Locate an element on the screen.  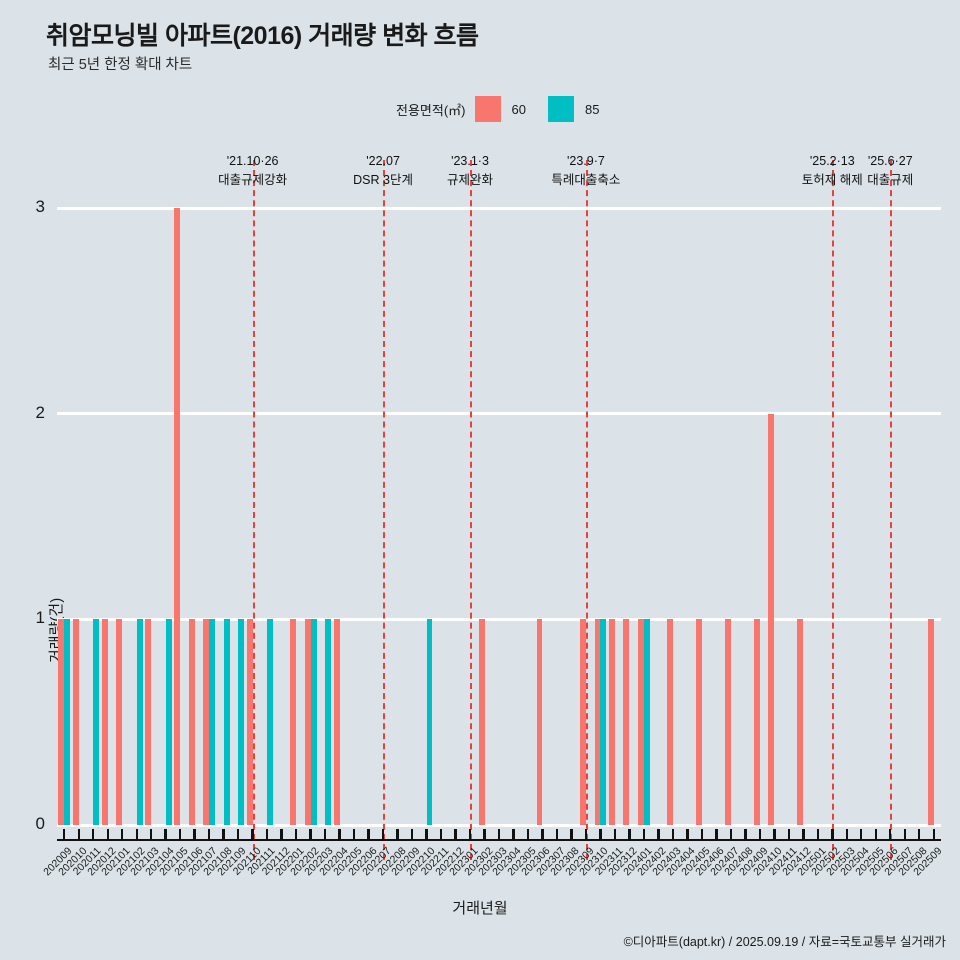
y-tick-label-2: 2 is located at coordinates (40, 412).